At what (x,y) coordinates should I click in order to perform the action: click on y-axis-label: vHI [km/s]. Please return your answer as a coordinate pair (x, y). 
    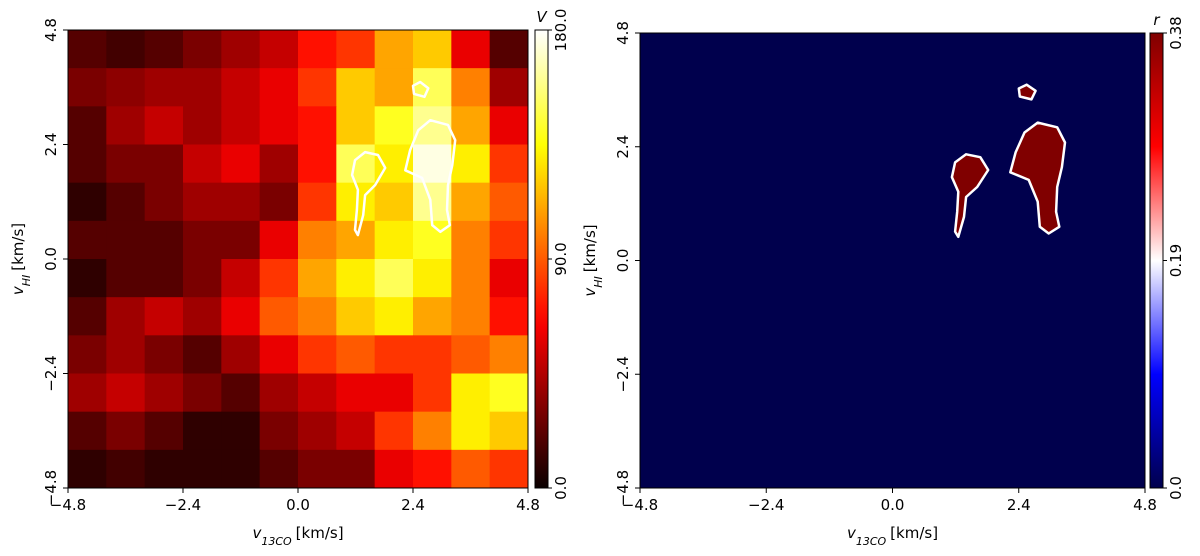
    Looking at the image, I should click on (21, 259).